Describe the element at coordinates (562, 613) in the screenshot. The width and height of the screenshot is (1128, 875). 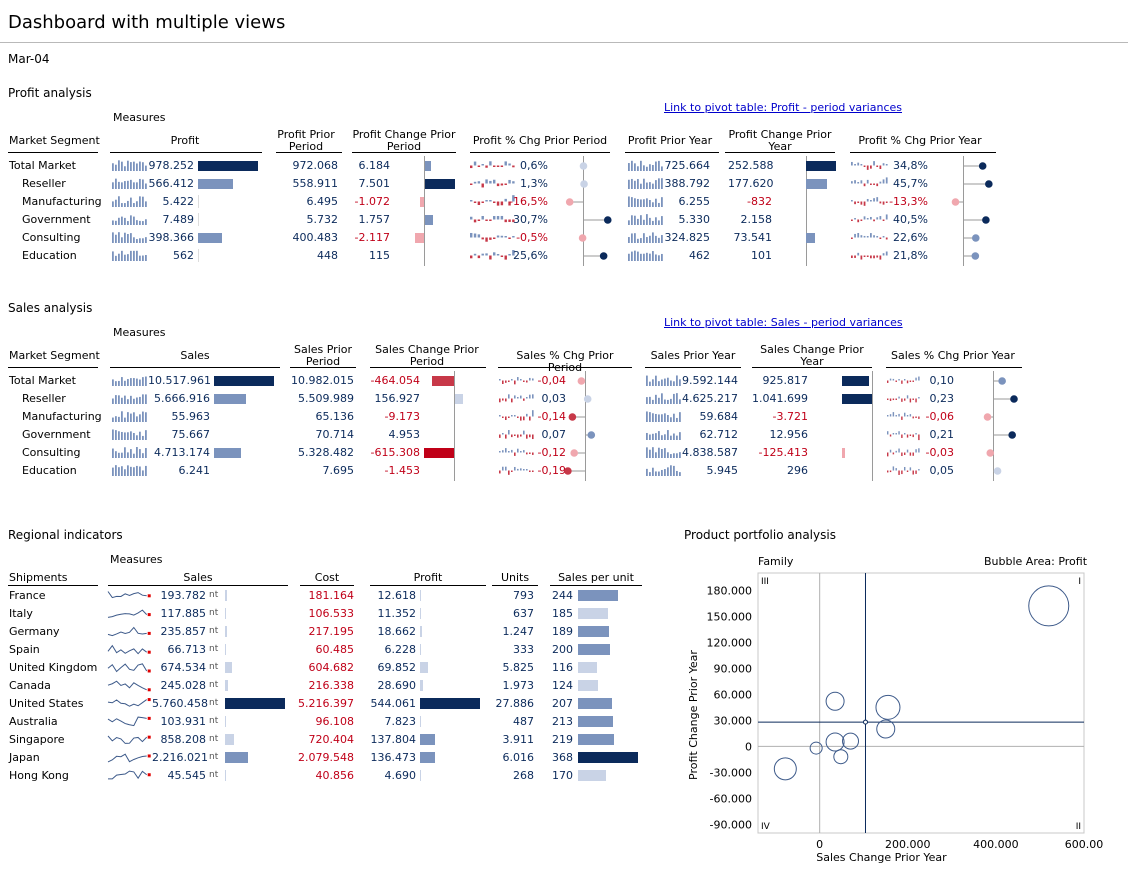
I see `regional-spu: 185` at that location.